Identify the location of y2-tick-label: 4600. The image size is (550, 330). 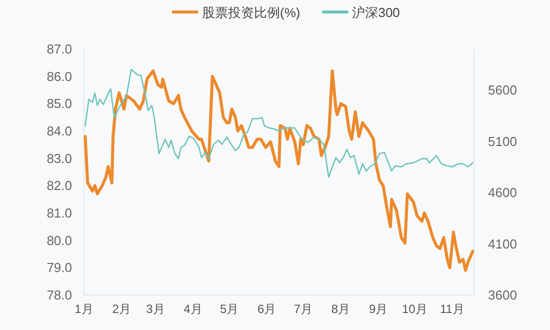
(502, 192).